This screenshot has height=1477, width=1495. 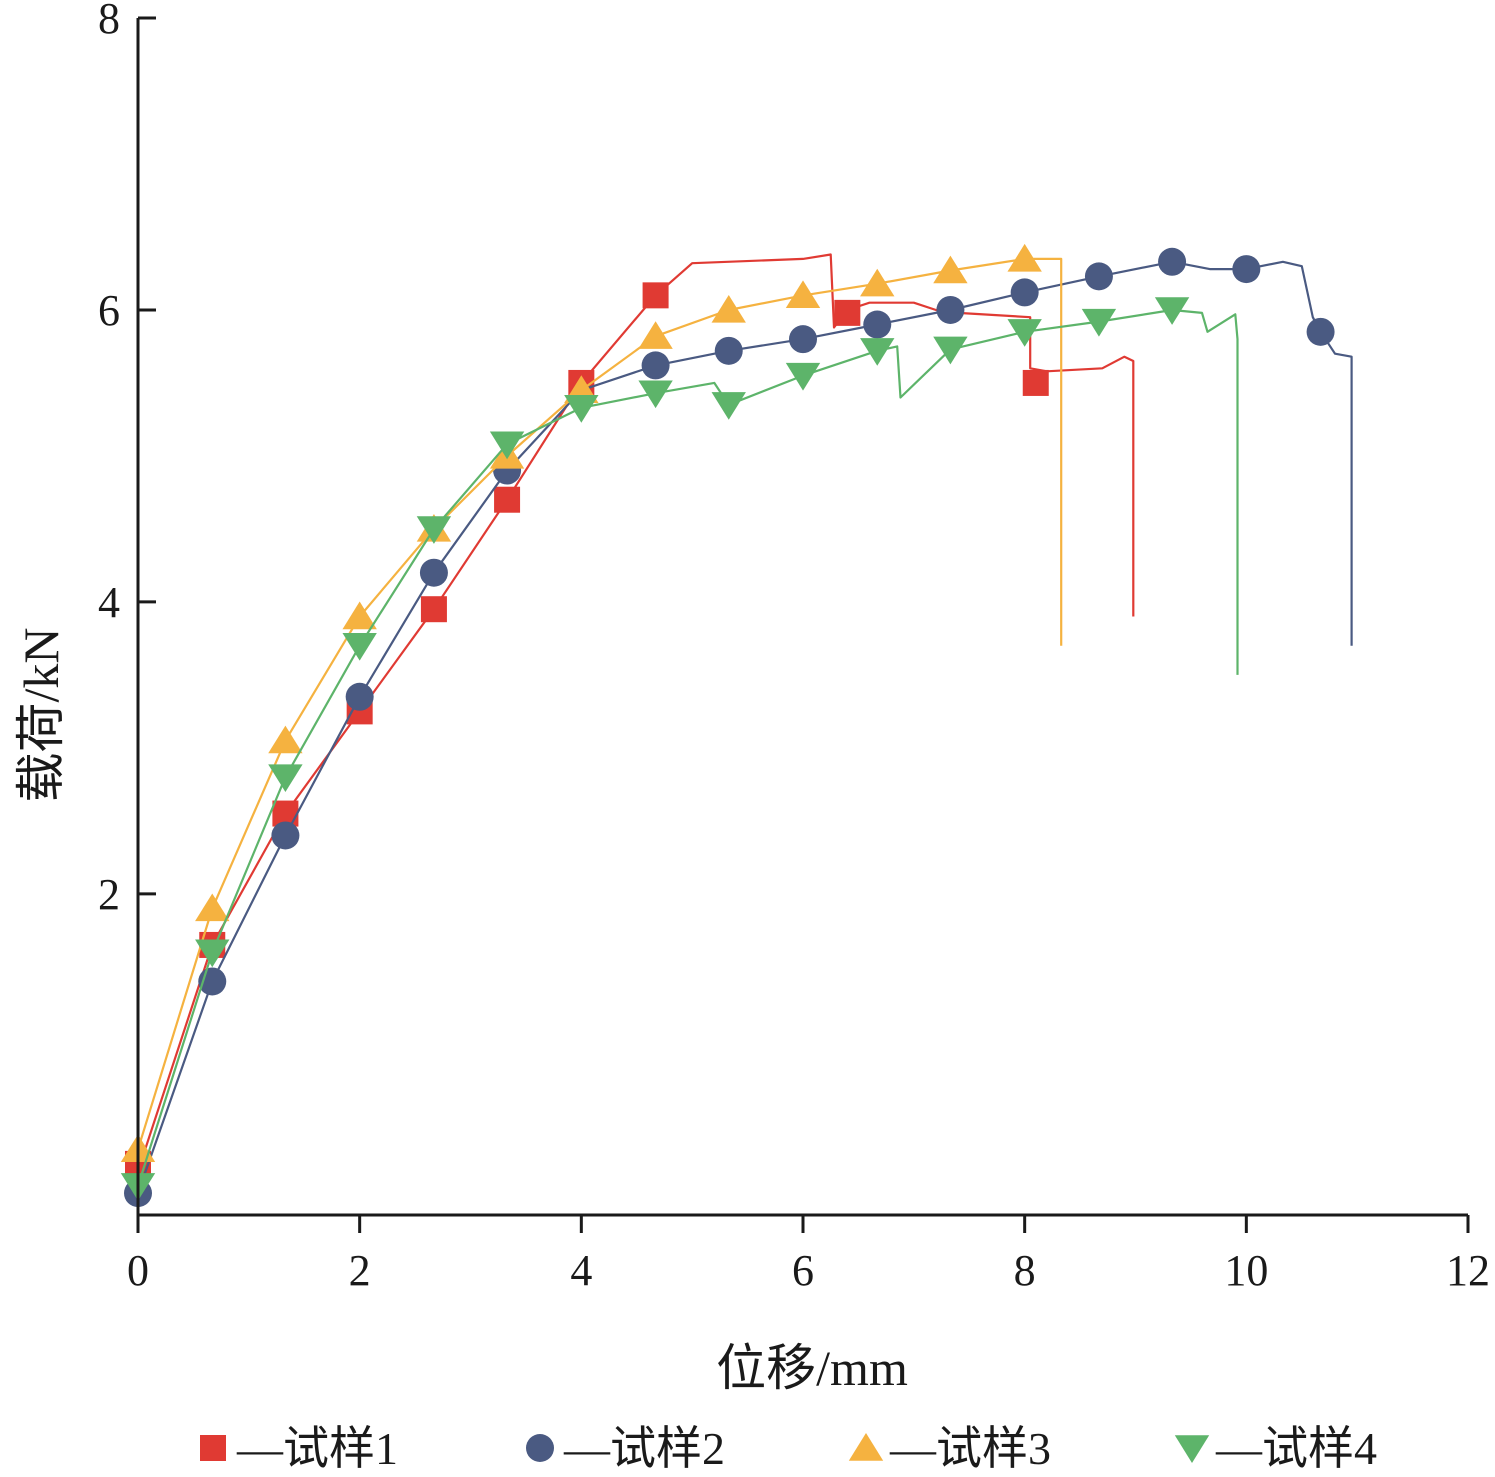 I want to click on y-ticks: 2 4 6 8, so click(x=127, y=459).